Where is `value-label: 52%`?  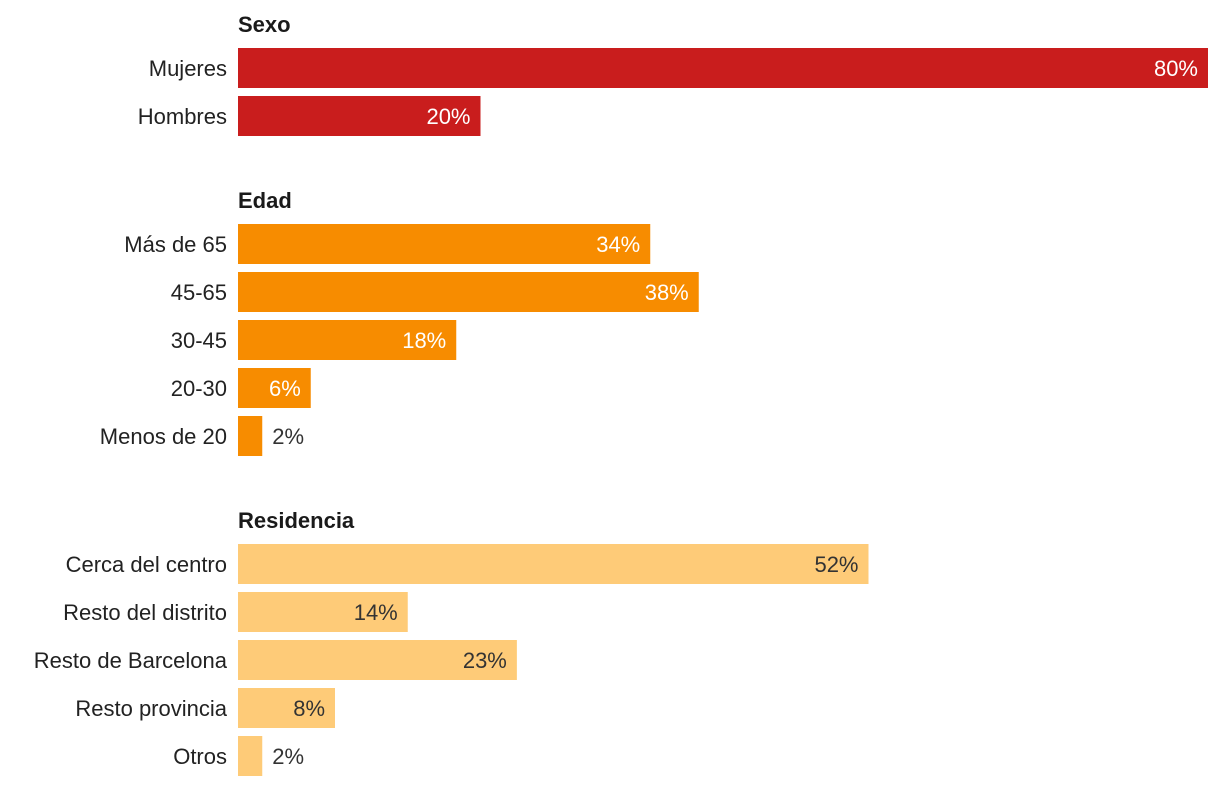
value-label: 52% is located at coordinates (836, 564).